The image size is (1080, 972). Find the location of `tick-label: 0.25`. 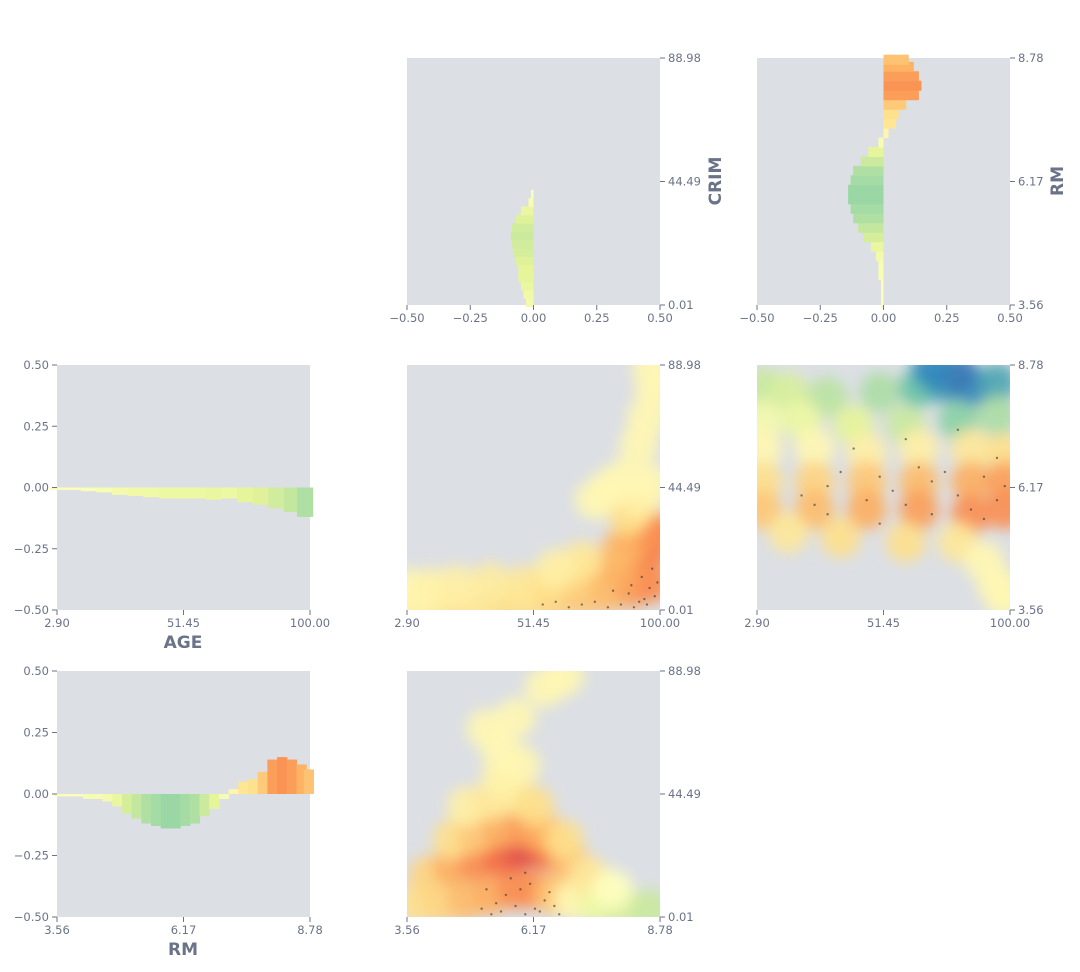

tick-label: 0.25 is located at coordinates (36, 426).